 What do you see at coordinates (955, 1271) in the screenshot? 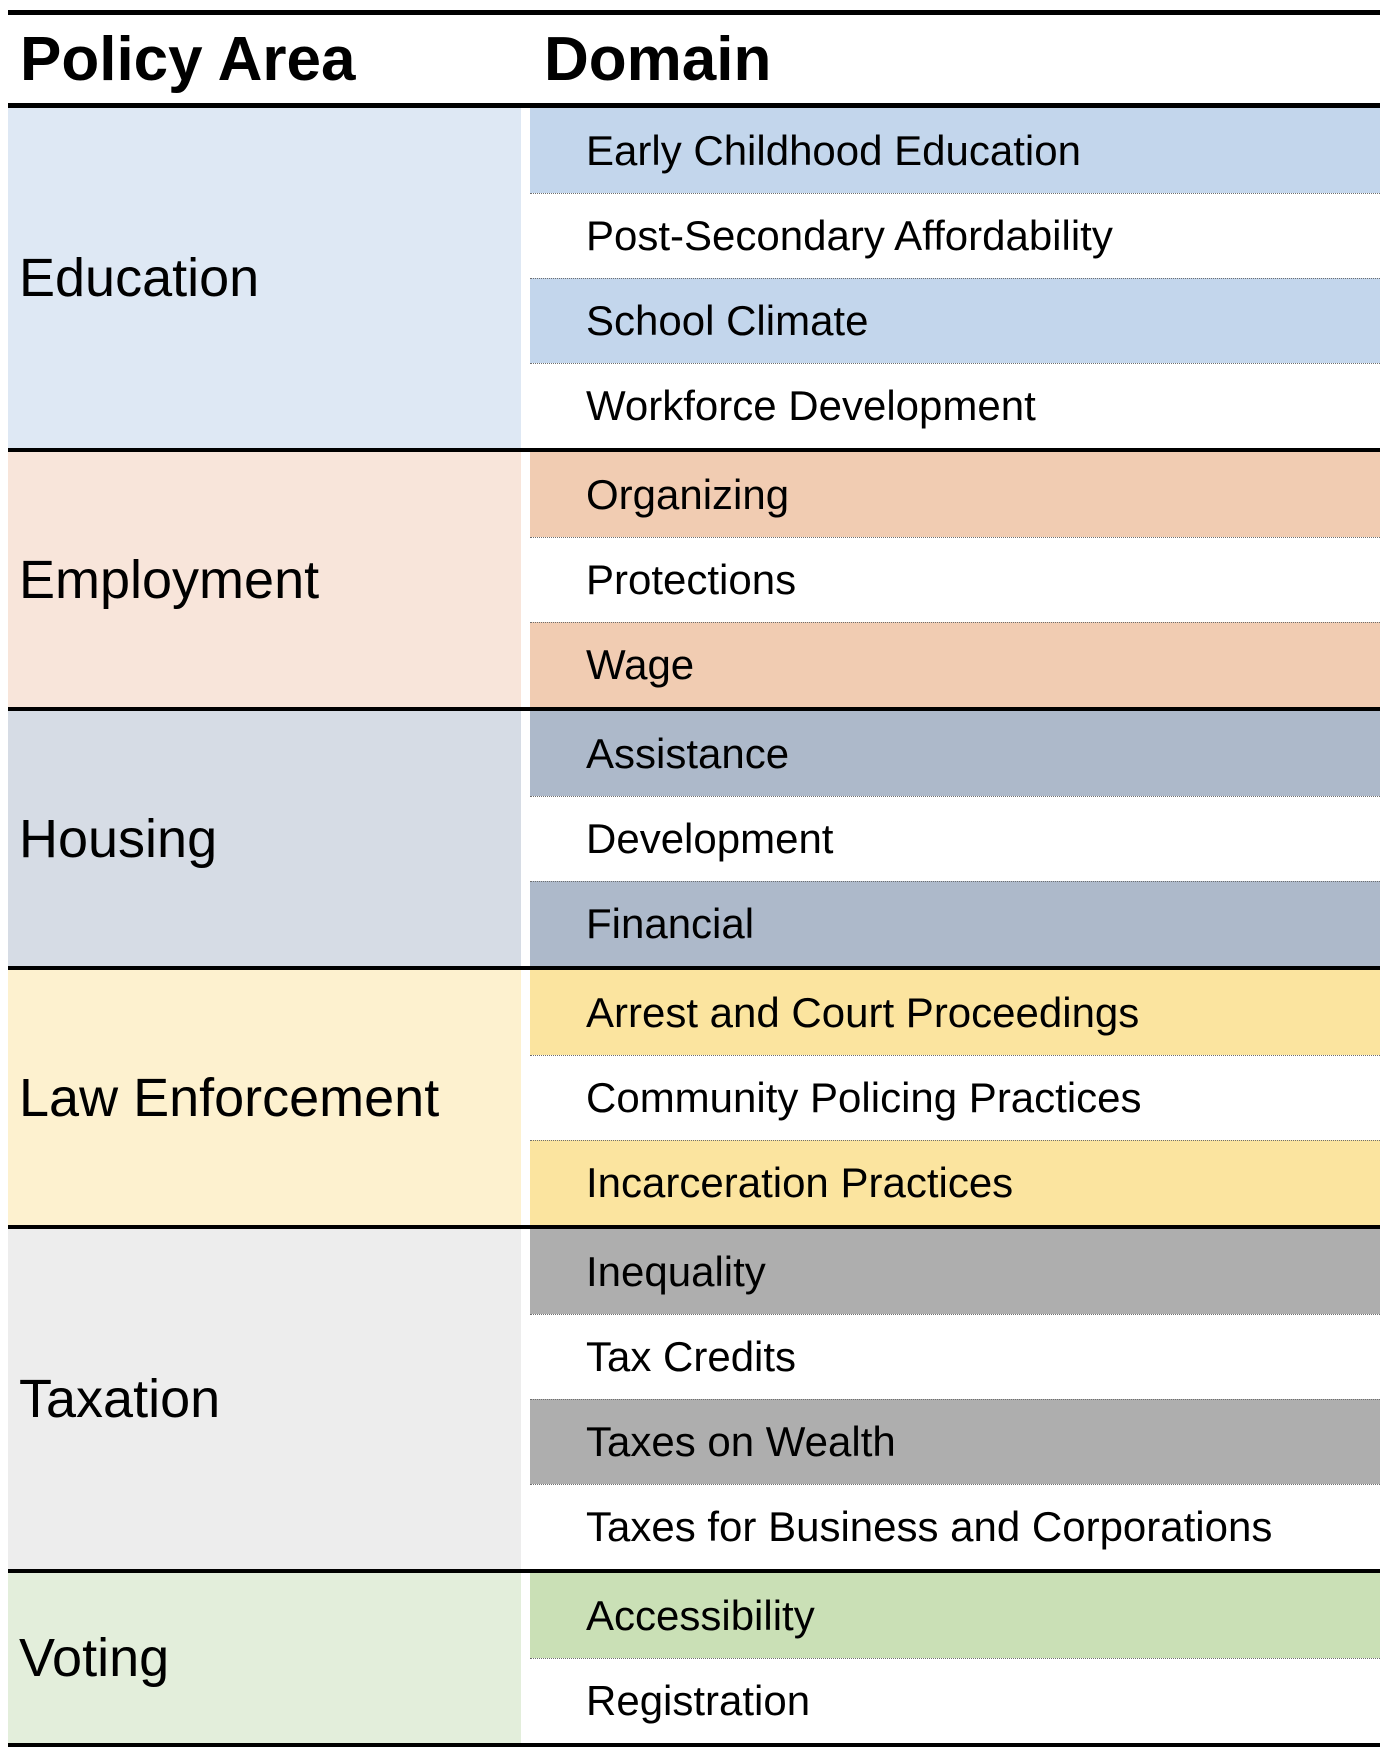
I see `domain-row: Inequality` at bounding box center [955, 1271].